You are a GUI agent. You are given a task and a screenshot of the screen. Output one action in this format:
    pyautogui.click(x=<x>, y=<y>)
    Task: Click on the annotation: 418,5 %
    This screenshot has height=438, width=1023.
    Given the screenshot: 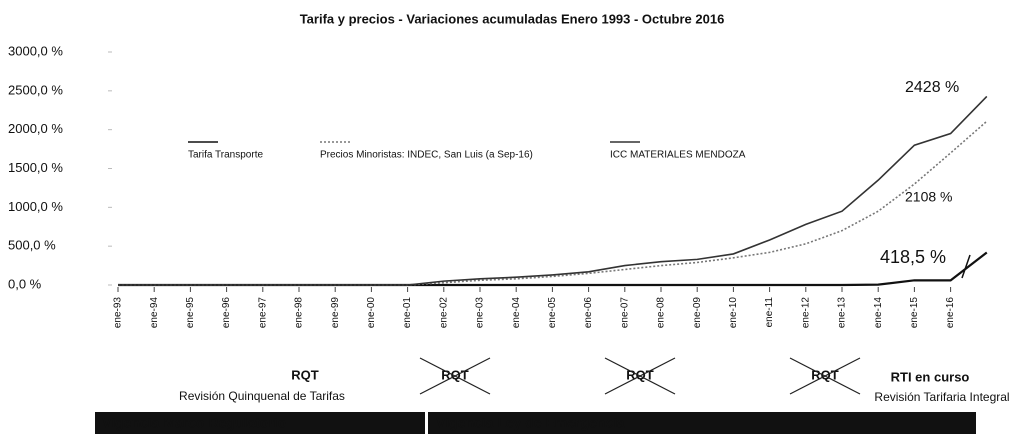 What is the action you would take?
    pyautogui.click(x=913, y=257)
    